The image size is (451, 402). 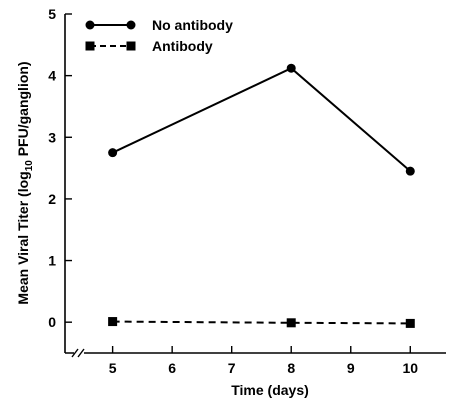 I want to click on legend: No antibody Antibody, so click(x=159, y=35).